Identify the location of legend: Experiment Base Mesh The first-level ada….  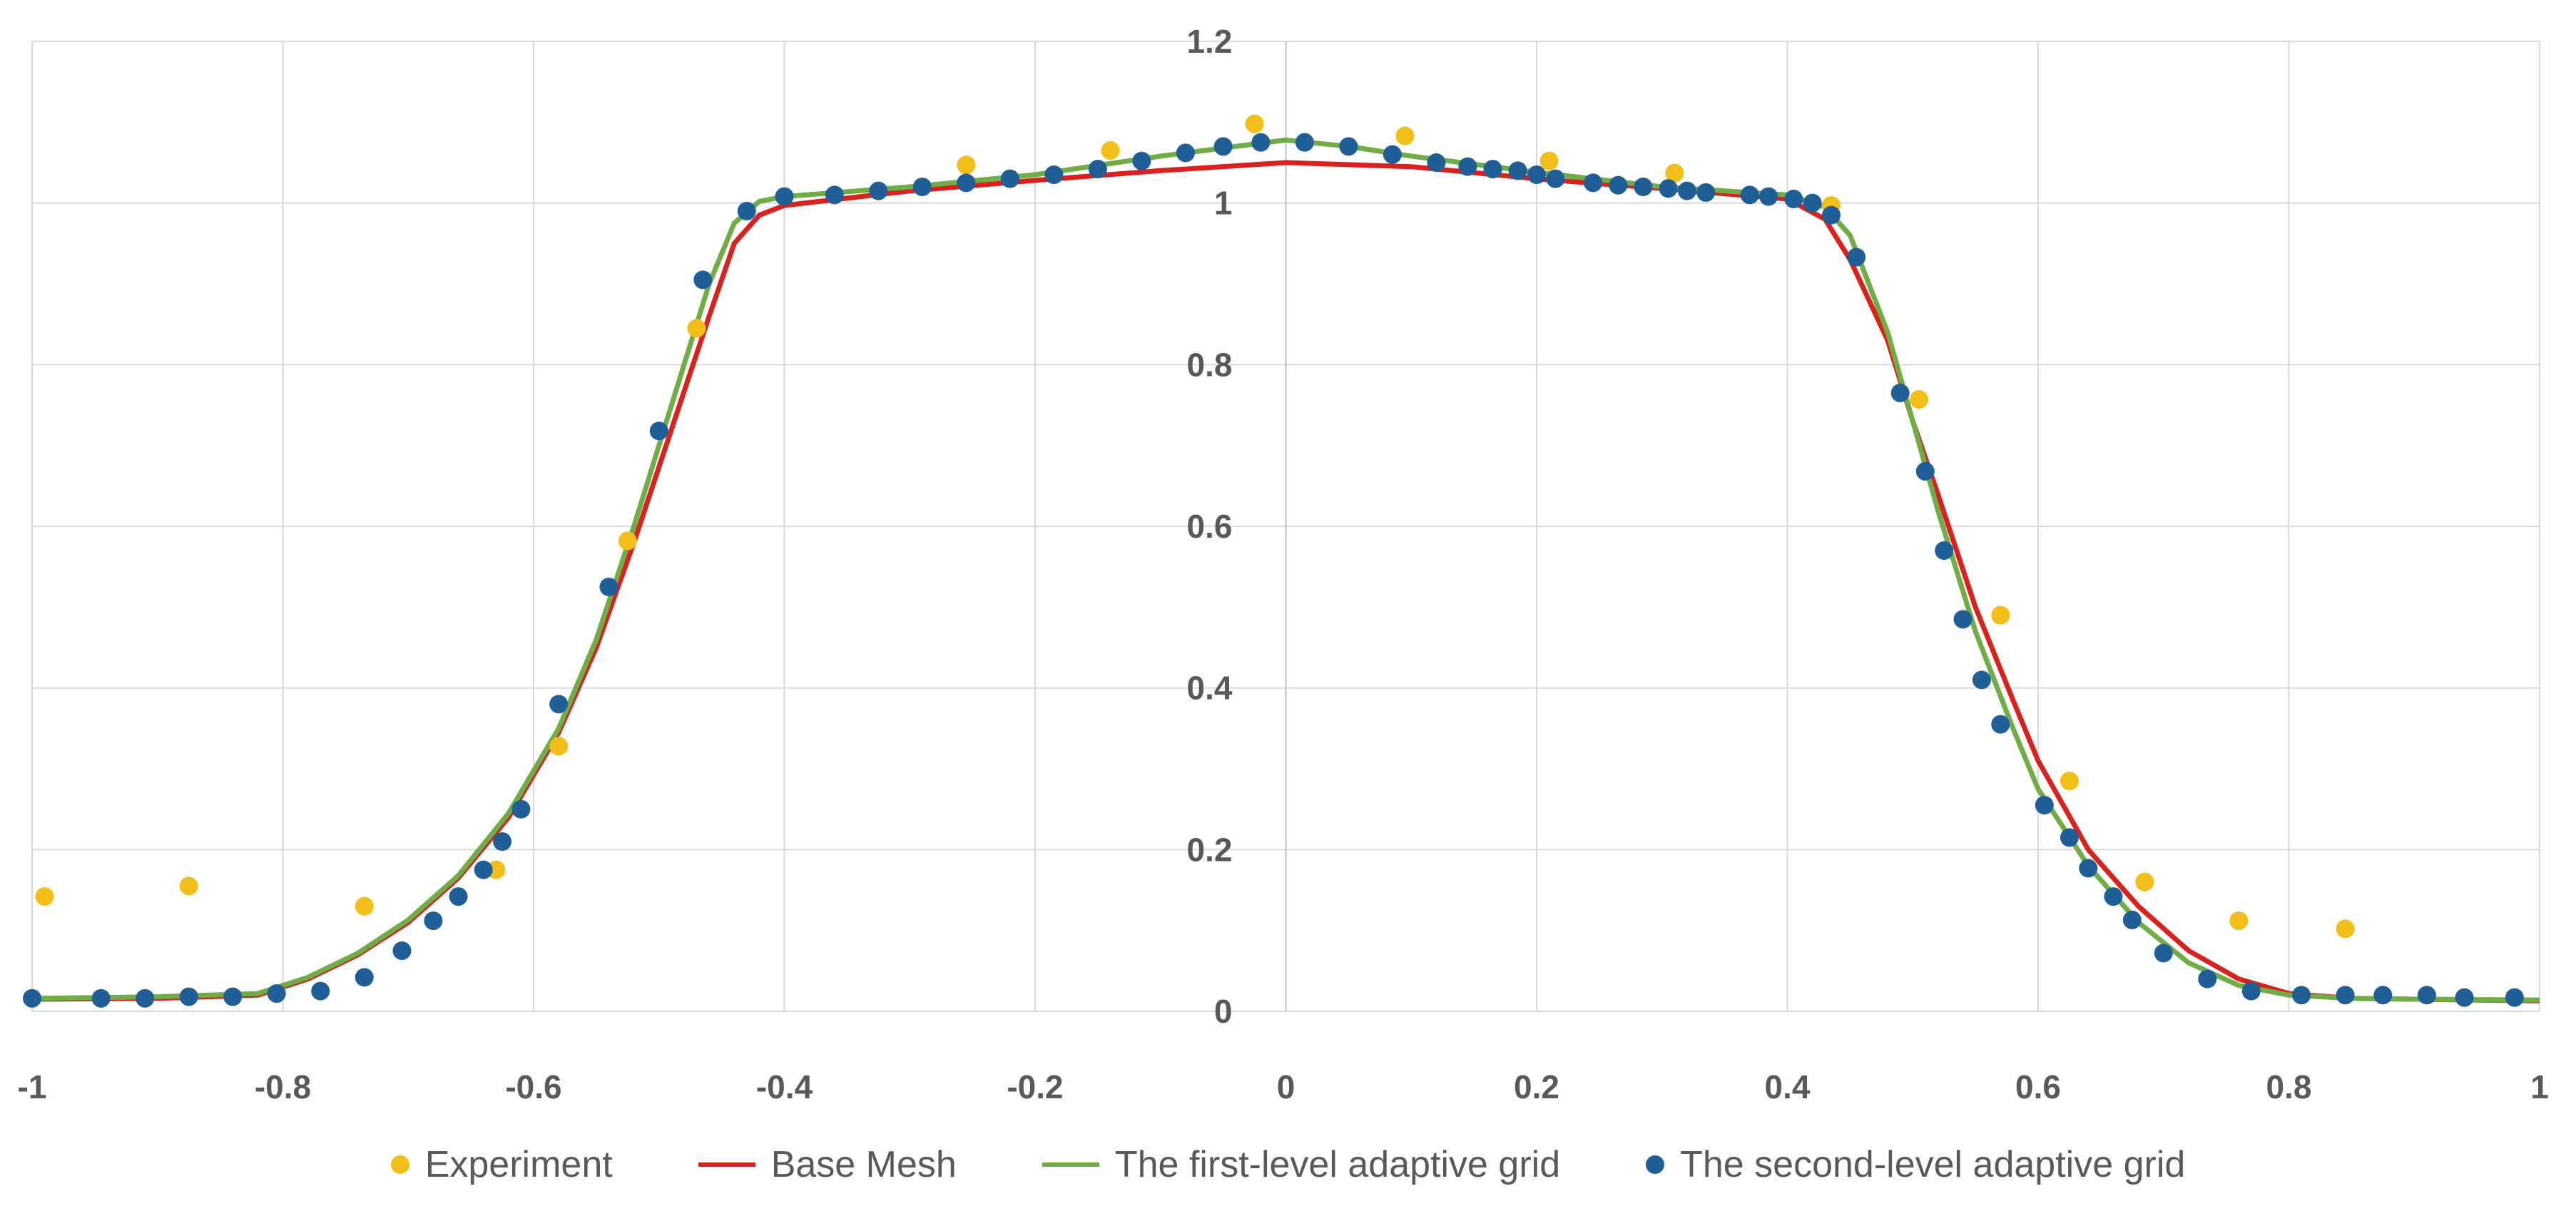
(1288, 1165).